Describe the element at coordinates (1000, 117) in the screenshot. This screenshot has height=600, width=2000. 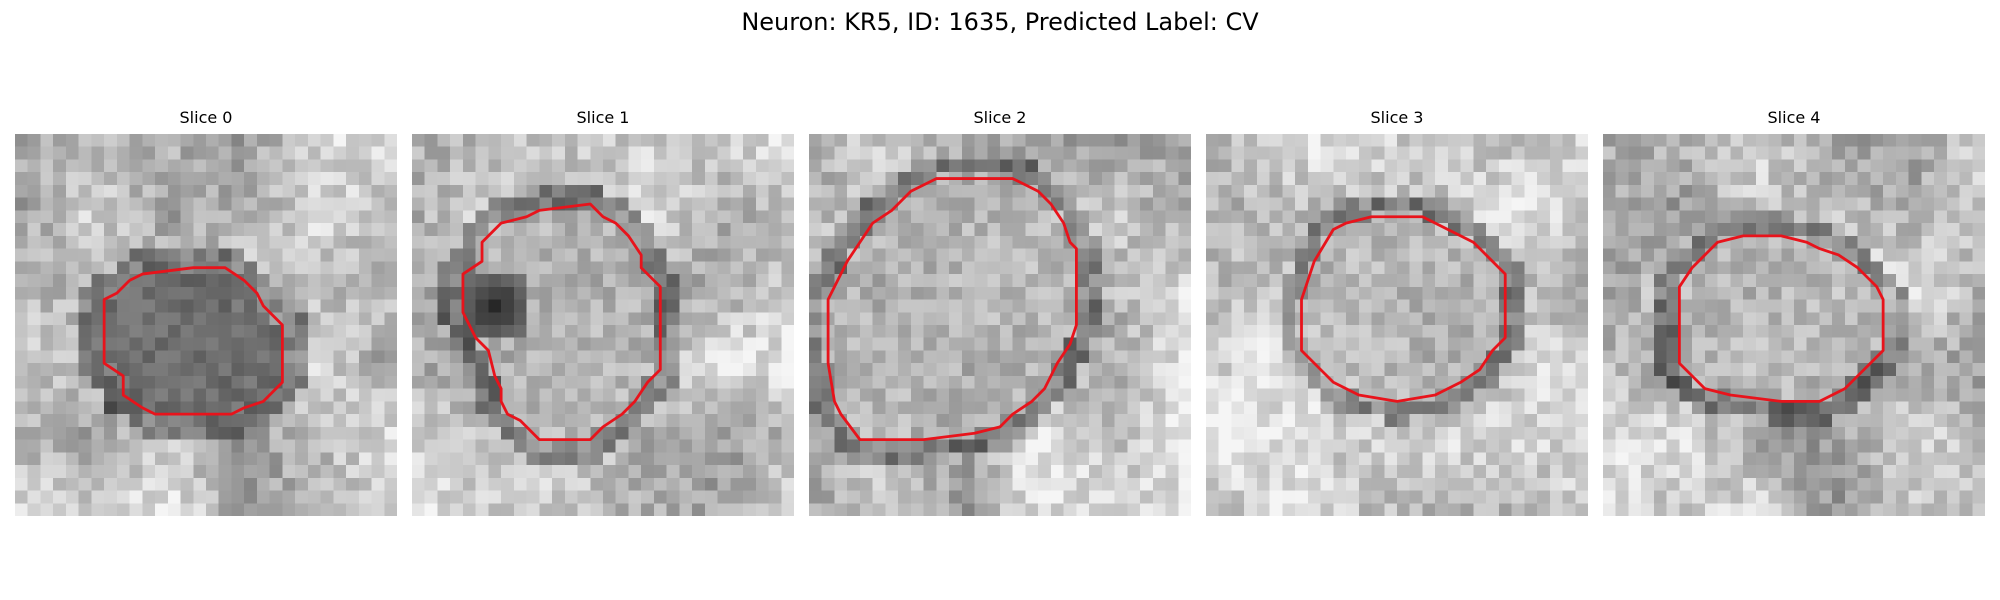
I see `slice-title-2: Slice 2` at that location.